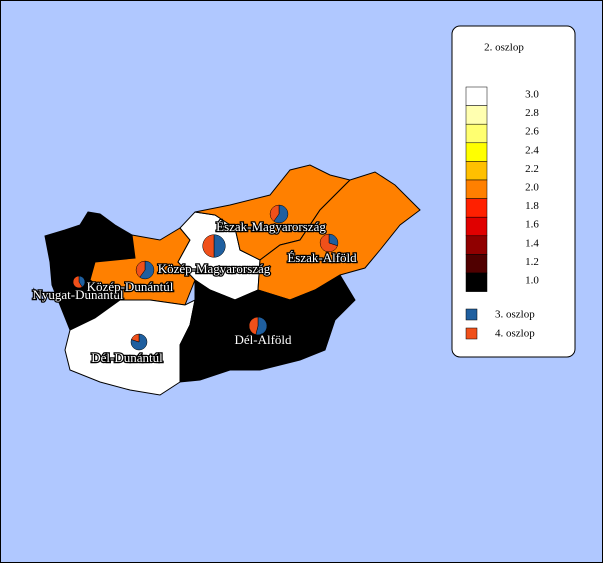 The image size is (603, 563). What do you see at coordinates (322, 257) in the screenshot?
I see `region-label: Észak-Alföld` at bounding box center [322, 257].